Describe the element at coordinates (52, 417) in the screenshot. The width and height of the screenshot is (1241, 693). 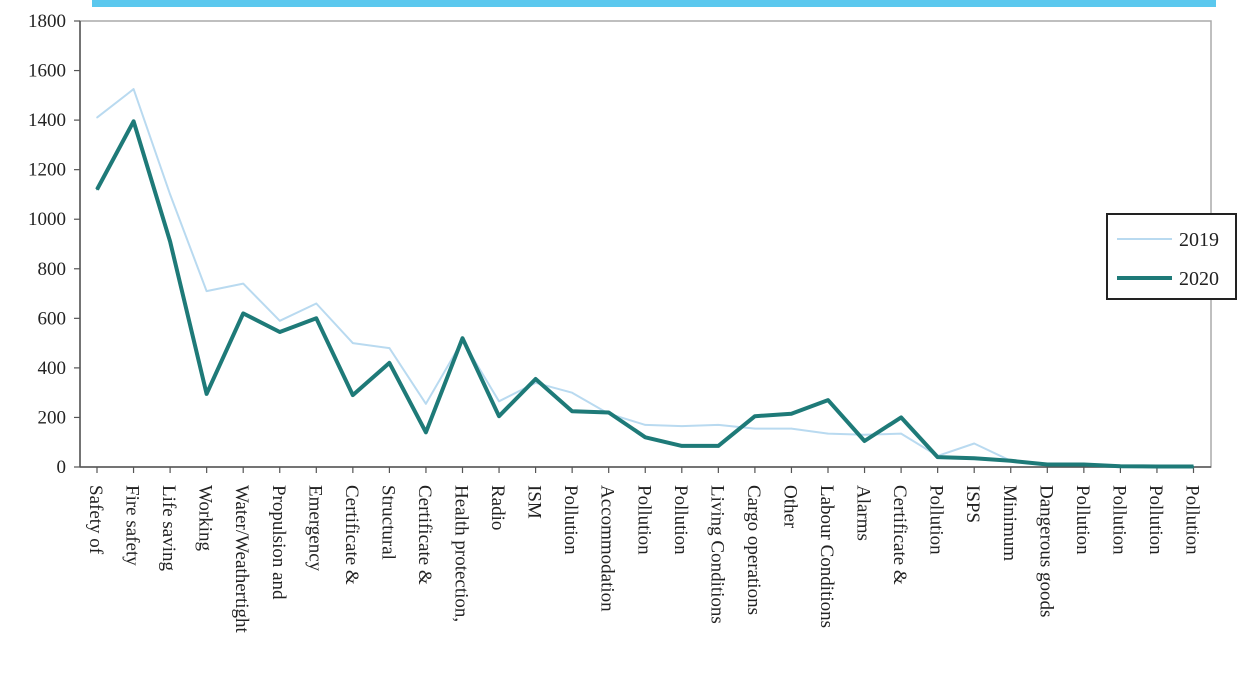
I see `y-tick-label: 200` at that location.